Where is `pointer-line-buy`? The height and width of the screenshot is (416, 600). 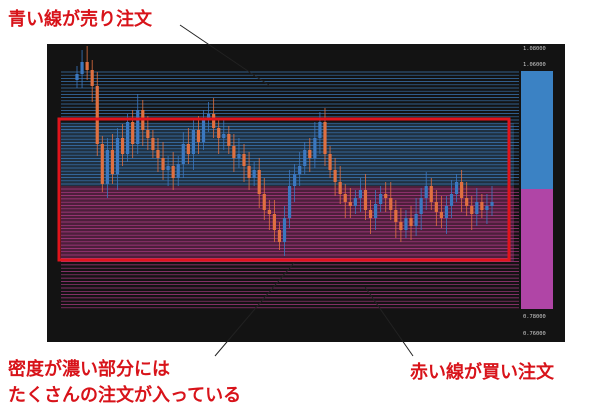
pointer-line-buy is located at coordinates (389, 321).